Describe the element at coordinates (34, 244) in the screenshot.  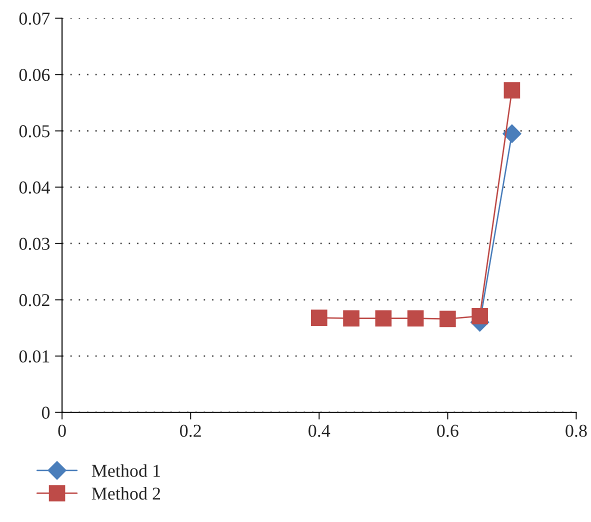
I see `y-tick-label: 0.03` at that location.